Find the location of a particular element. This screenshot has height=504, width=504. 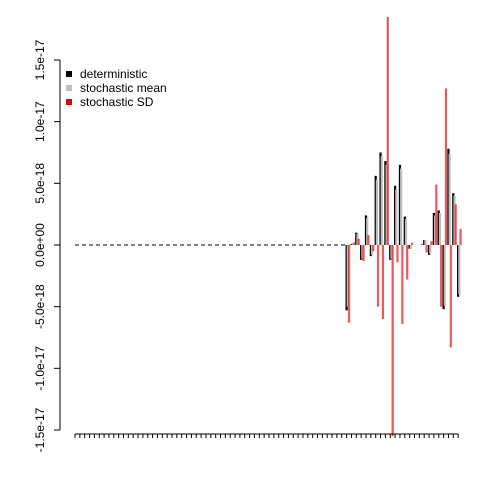

y-tick-label: 1.0e-17 is located at coordinates (40, 121).